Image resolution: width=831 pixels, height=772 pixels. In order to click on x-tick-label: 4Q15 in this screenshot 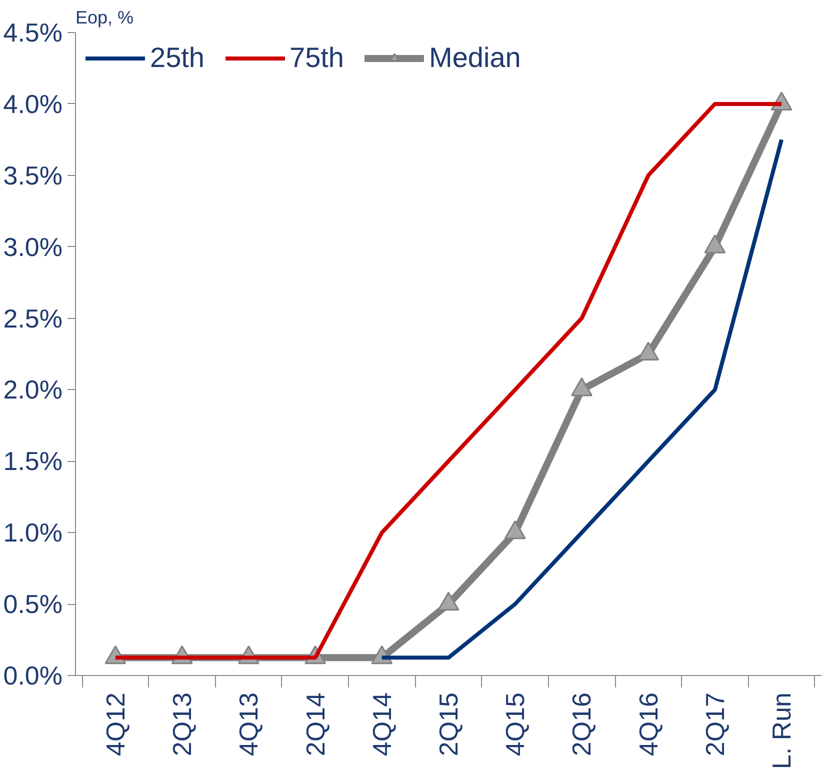, I will do `click(515, 724)`.